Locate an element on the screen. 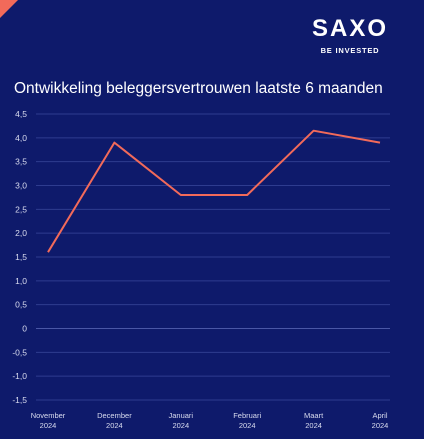 Image resolution: width=427 pixels, height=441 pixels. x-tick-label: December is located at coordinates (114, 415).